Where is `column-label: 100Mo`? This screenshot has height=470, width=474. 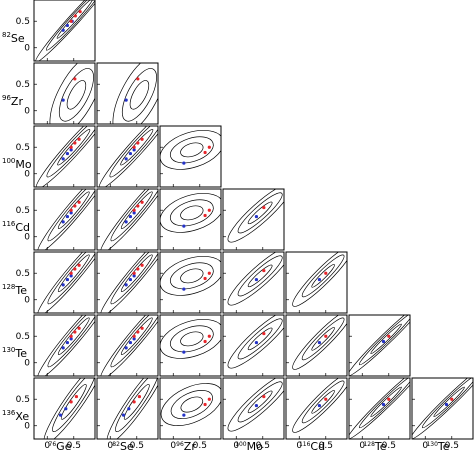
column-label: 100Mo is located at coordinates (249, 446).